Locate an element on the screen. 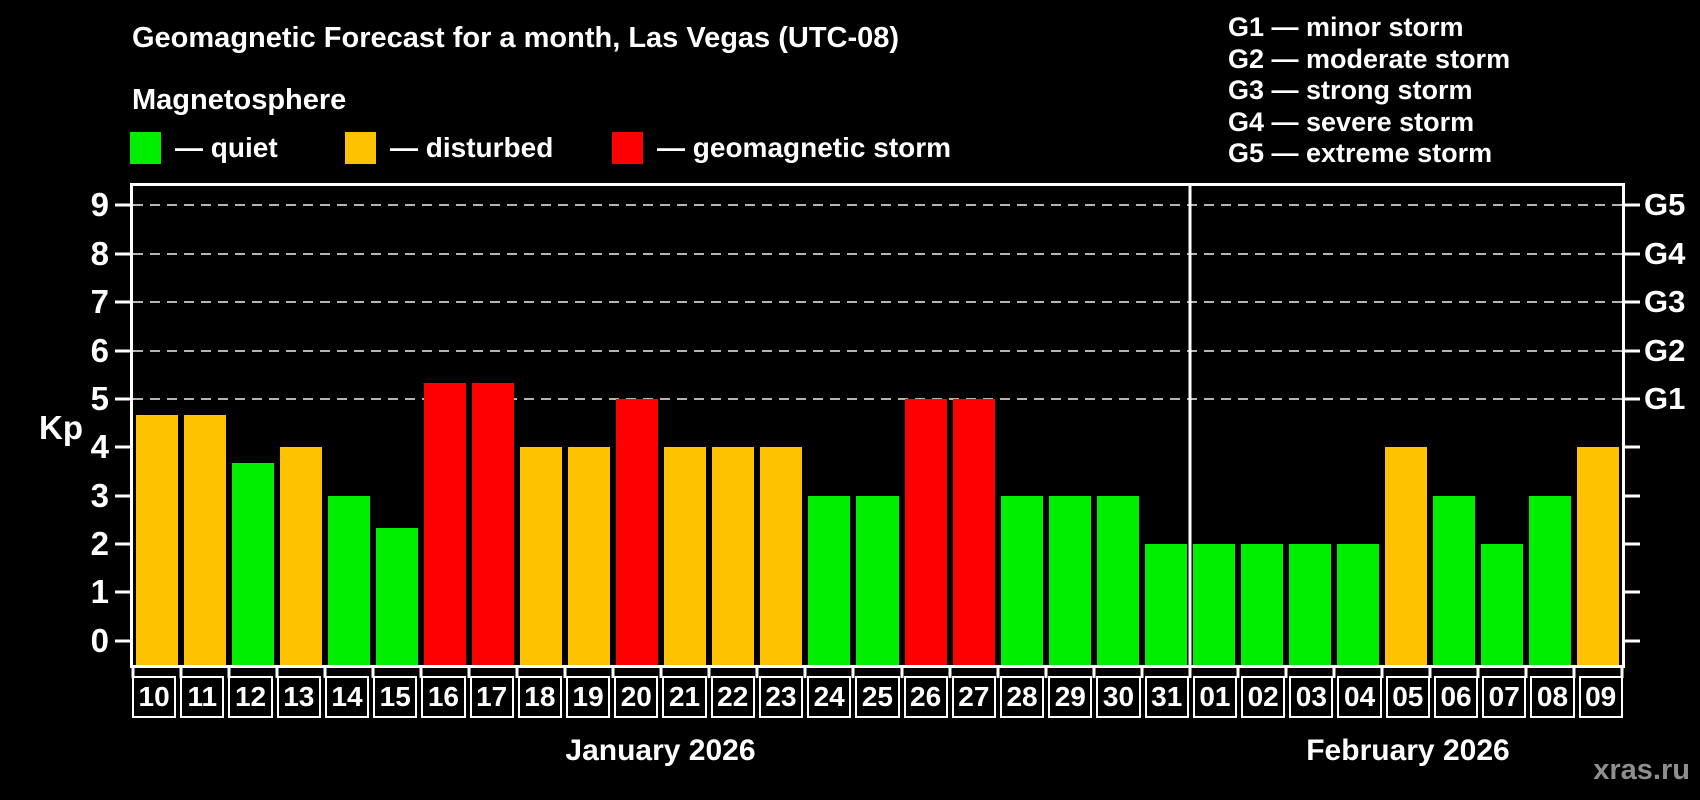  legend-item-storm: — geomagnetic storm is located at coordinates (781, 148).